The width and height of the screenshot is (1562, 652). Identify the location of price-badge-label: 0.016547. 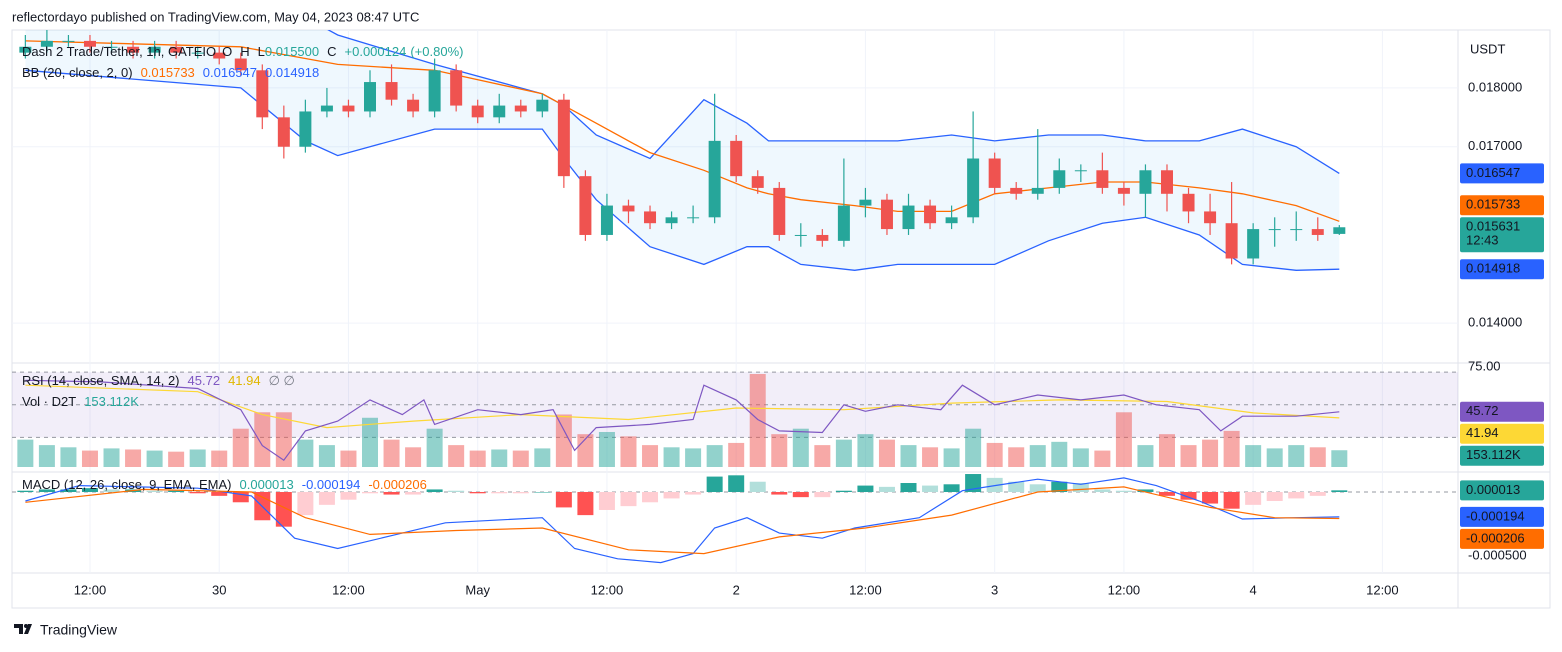
(1493, 172).